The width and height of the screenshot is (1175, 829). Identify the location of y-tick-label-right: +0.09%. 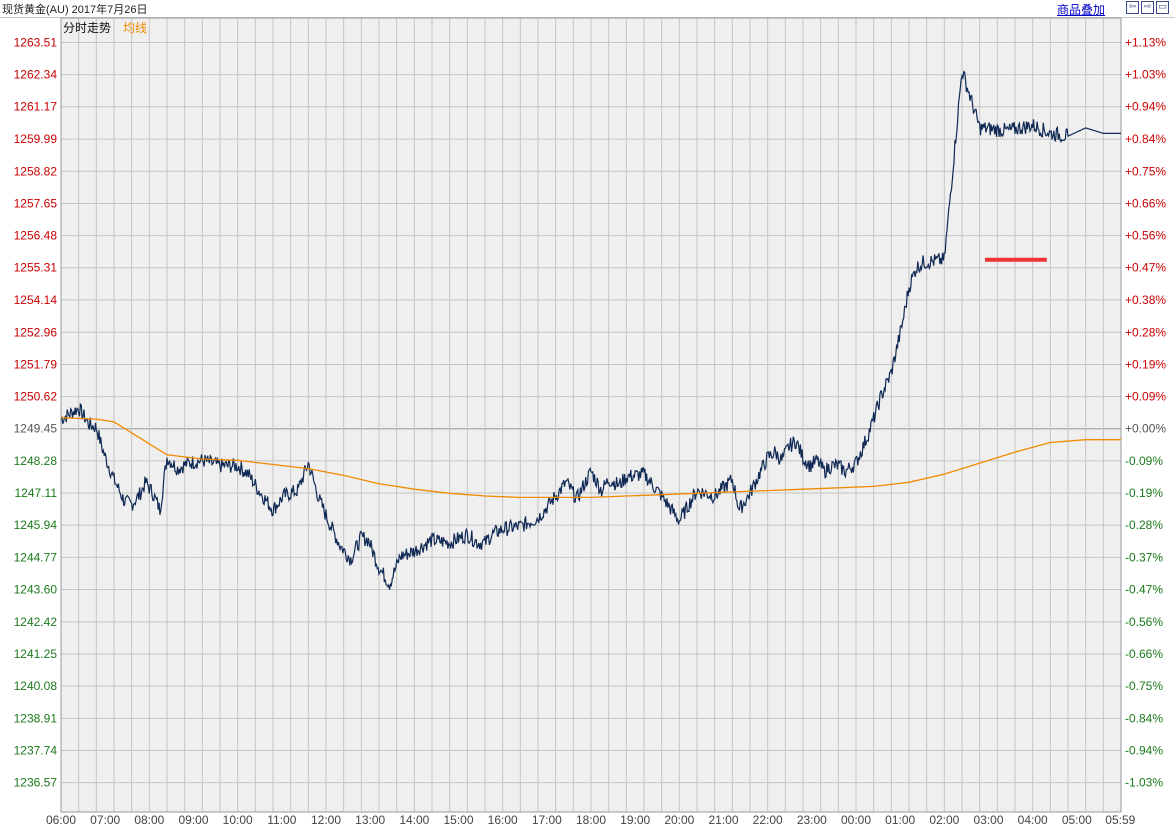
(1145, 397).